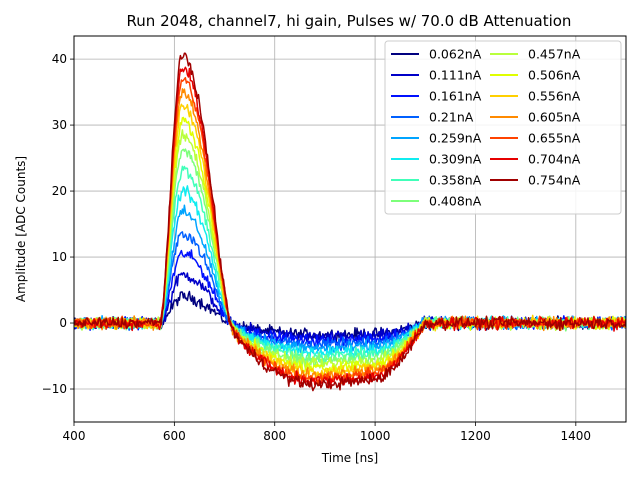  What do you see at coordinates (59, 257) in the screenshot?
I see `y-tick-label: 10` at bounding box center [59, 257].